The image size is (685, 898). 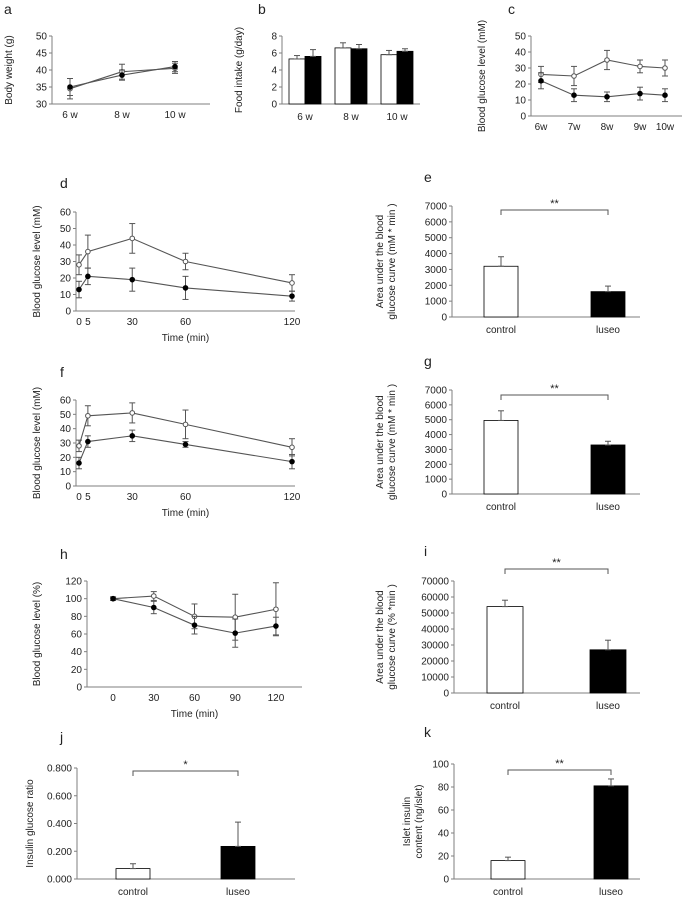 What do you see at coordinates (186, 322) in the screenshot?
I see `x-tick-label-d: 60` at bounding box center [186, 322].